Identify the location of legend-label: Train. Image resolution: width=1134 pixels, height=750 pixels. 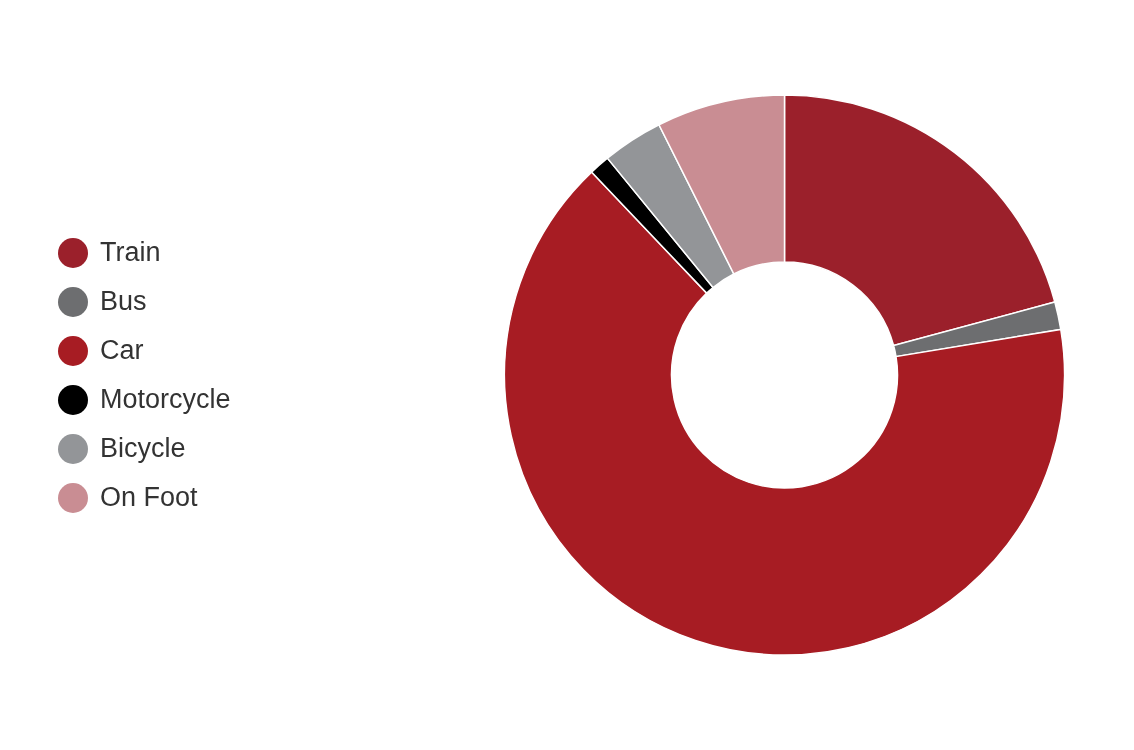
(130, 252).